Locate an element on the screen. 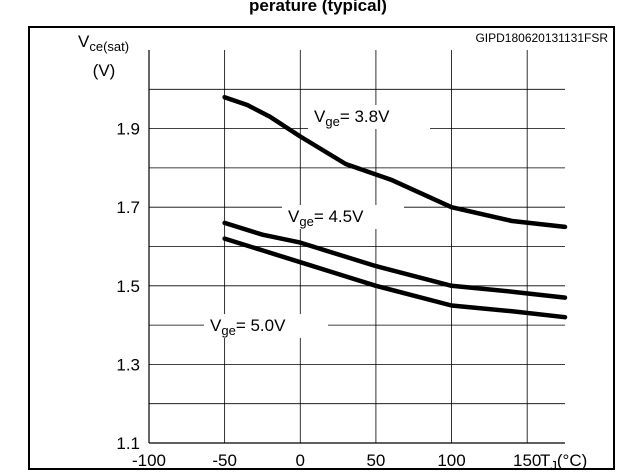  y-axis-title: Vce(sat) is located at coordinates (103, 43).